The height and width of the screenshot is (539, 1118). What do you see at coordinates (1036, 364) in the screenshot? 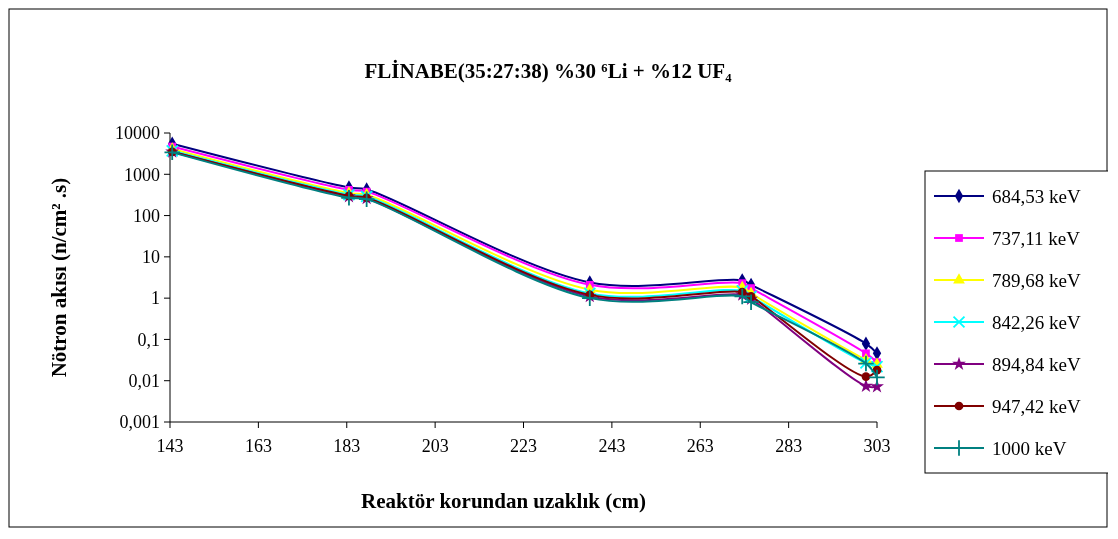
I see `legend-label: 894,84 keV` at bounding box center [1036, 364].